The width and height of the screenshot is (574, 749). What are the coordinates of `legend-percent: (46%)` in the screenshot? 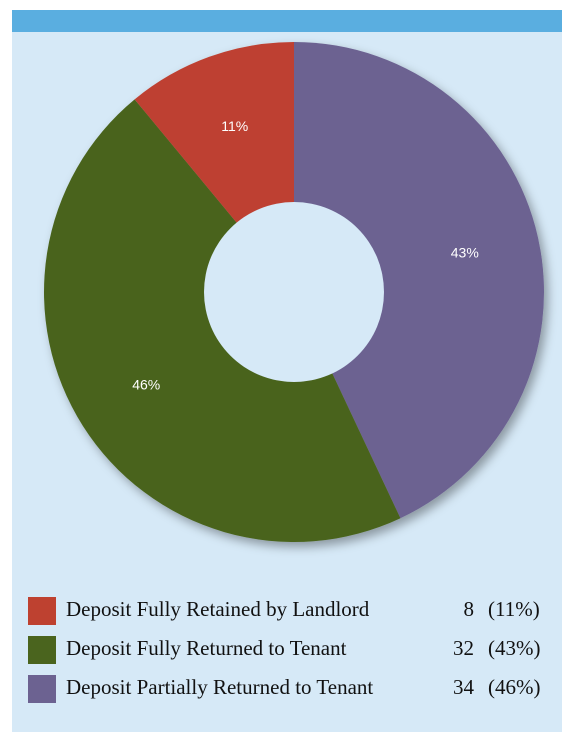 It's located at (514, 687).